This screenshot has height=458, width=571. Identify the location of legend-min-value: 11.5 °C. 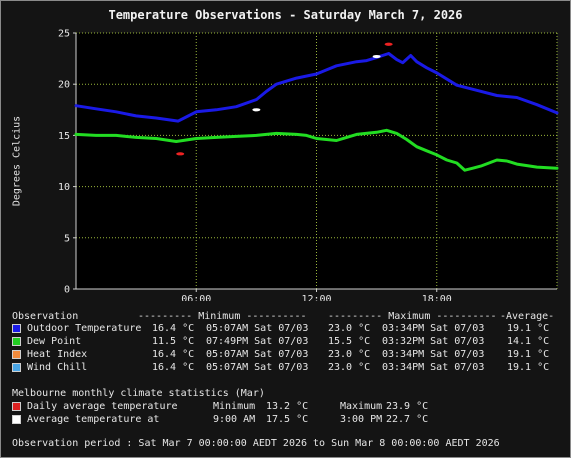
(173, 341).